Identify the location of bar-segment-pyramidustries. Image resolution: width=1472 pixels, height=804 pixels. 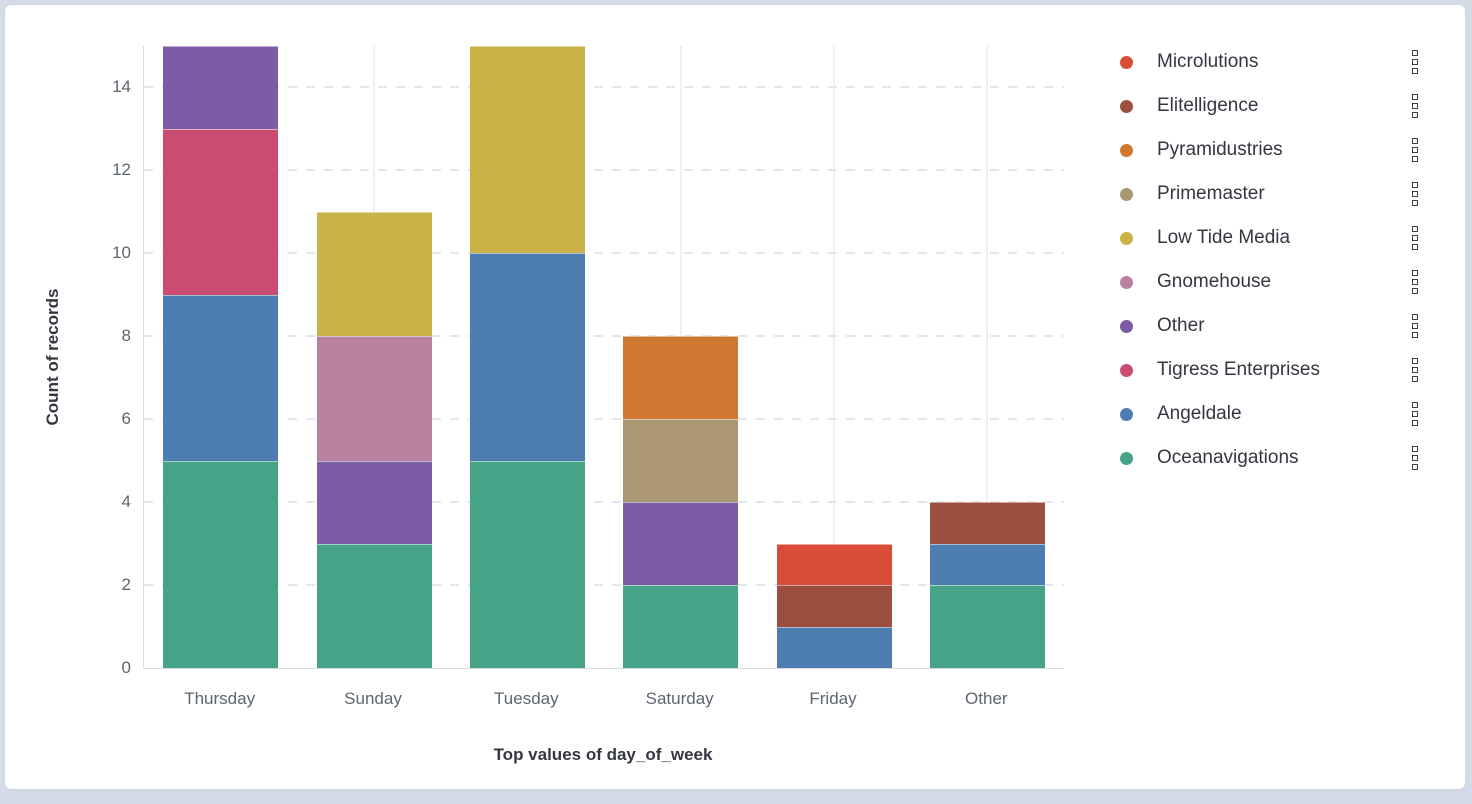
(681, 378).